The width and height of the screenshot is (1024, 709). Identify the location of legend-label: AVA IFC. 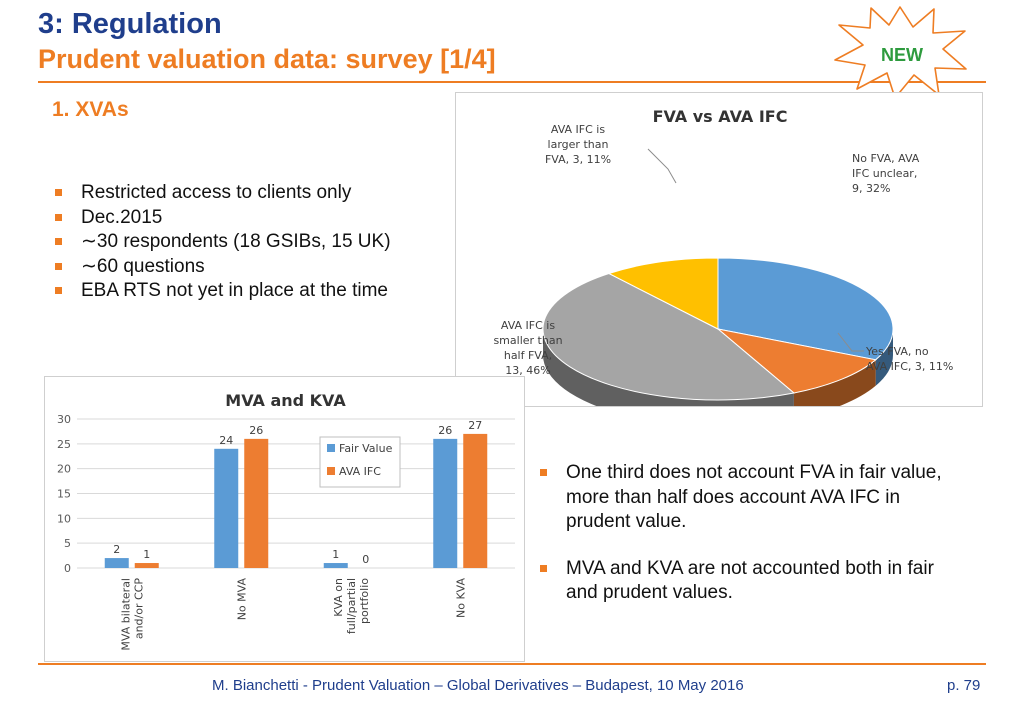
(360, 471).